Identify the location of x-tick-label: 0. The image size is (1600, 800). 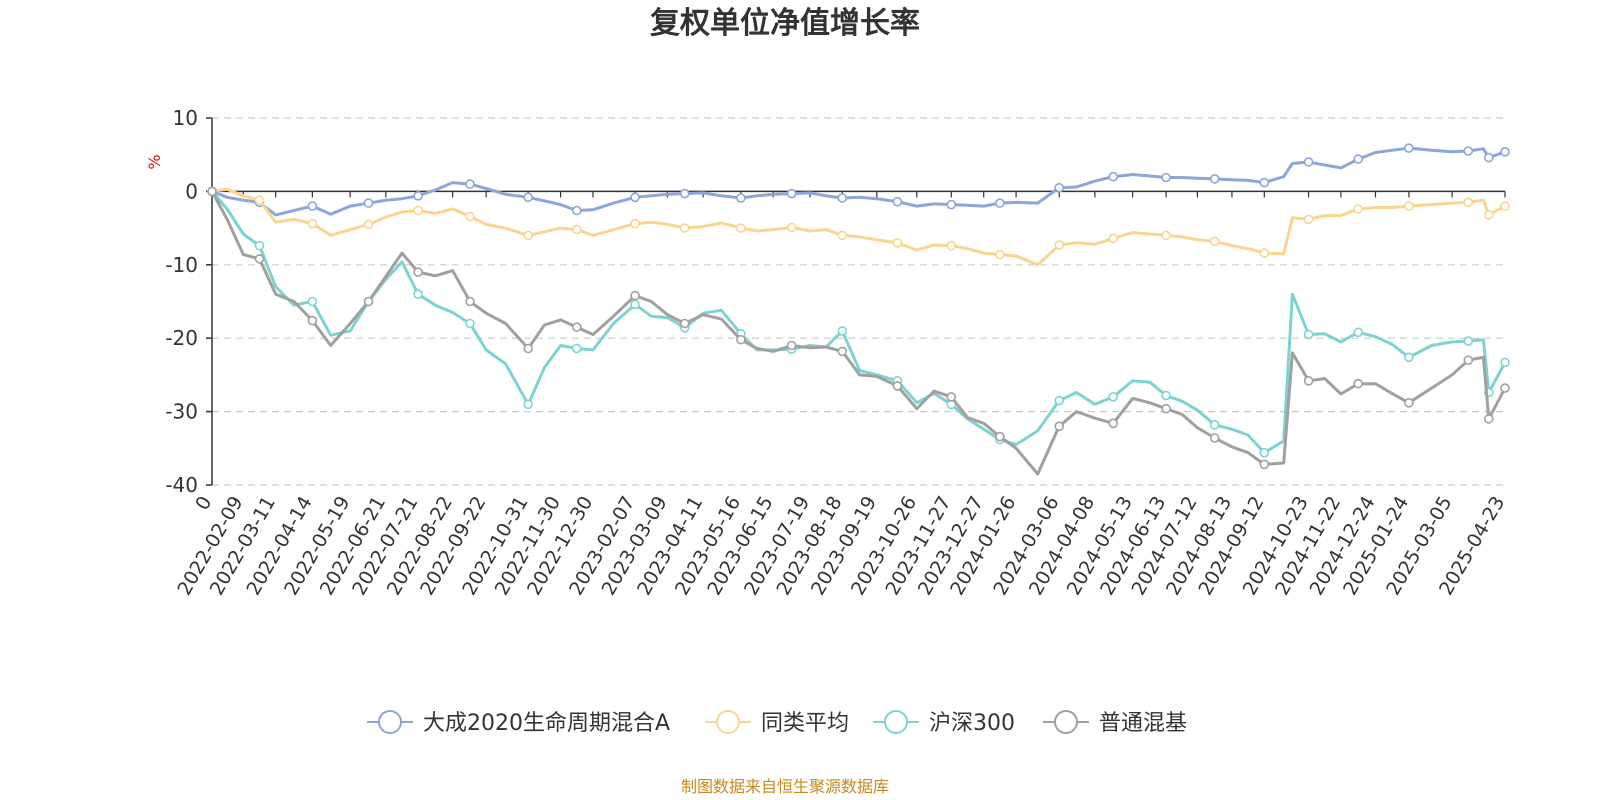
(203, 503).